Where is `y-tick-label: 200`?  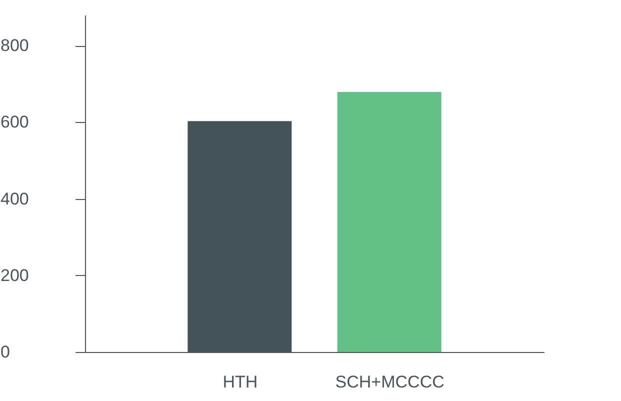 y-tick-label: 200 is located at coordinates (14, 275).